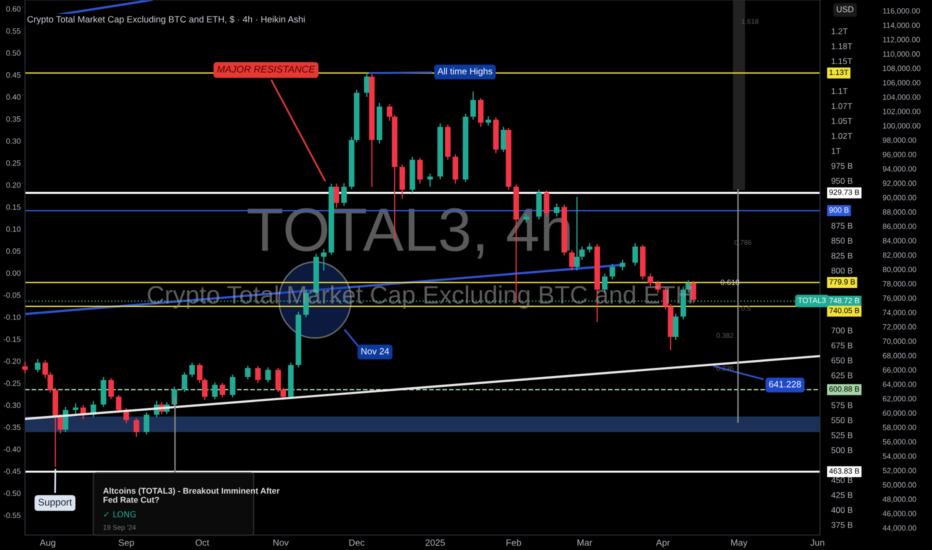 This screenshot has height=550, width=932. I want to click on text: Crypto Total Market Cap Excluding BTC and ETH, $ · 4h · Heikin Ashi, so click(166, 20).